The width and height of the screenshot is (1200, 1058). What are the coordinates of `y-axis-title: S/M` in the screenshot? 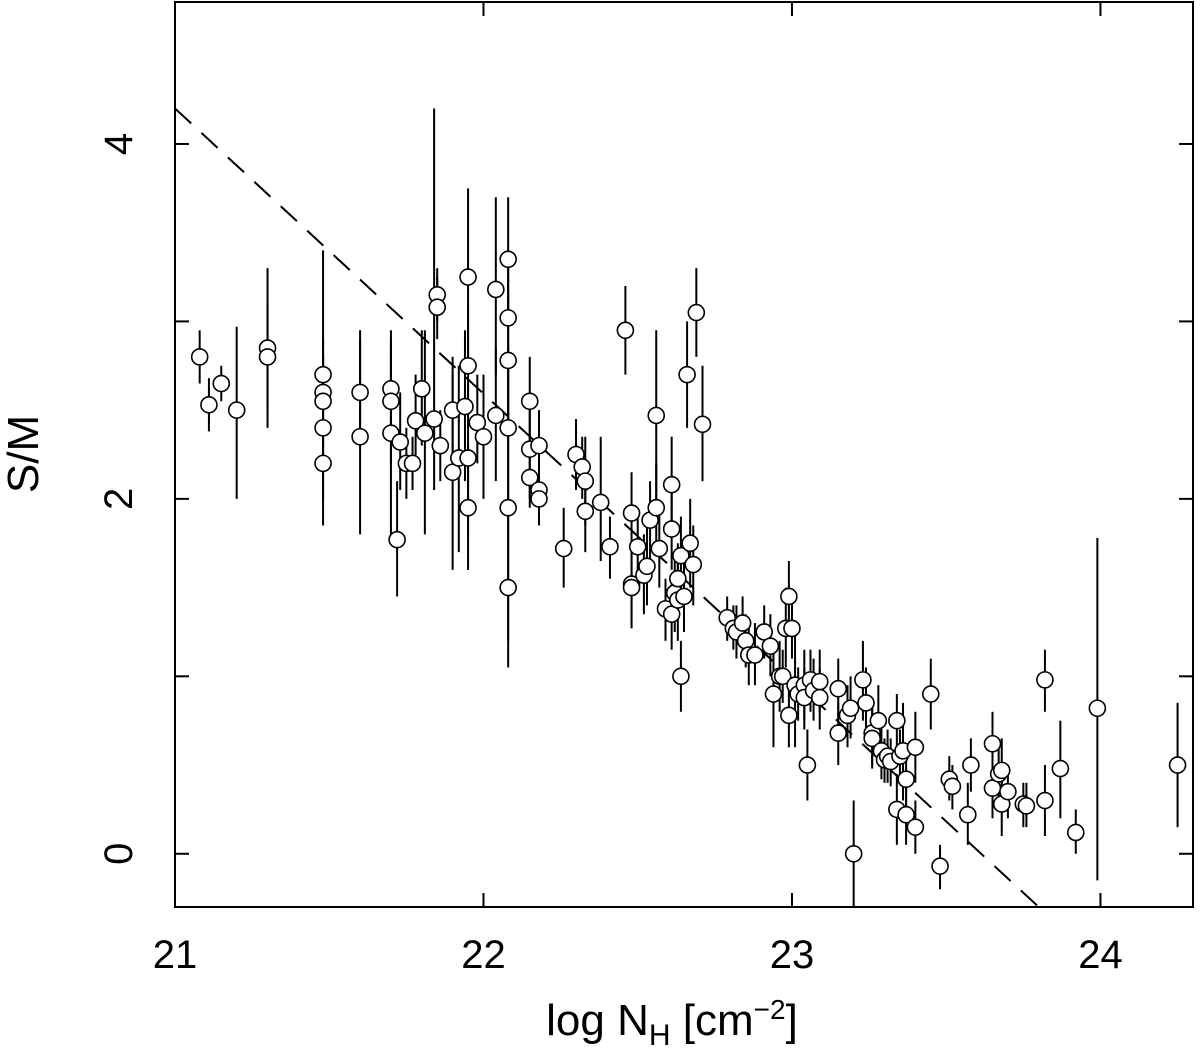 It's located at (24, 454).